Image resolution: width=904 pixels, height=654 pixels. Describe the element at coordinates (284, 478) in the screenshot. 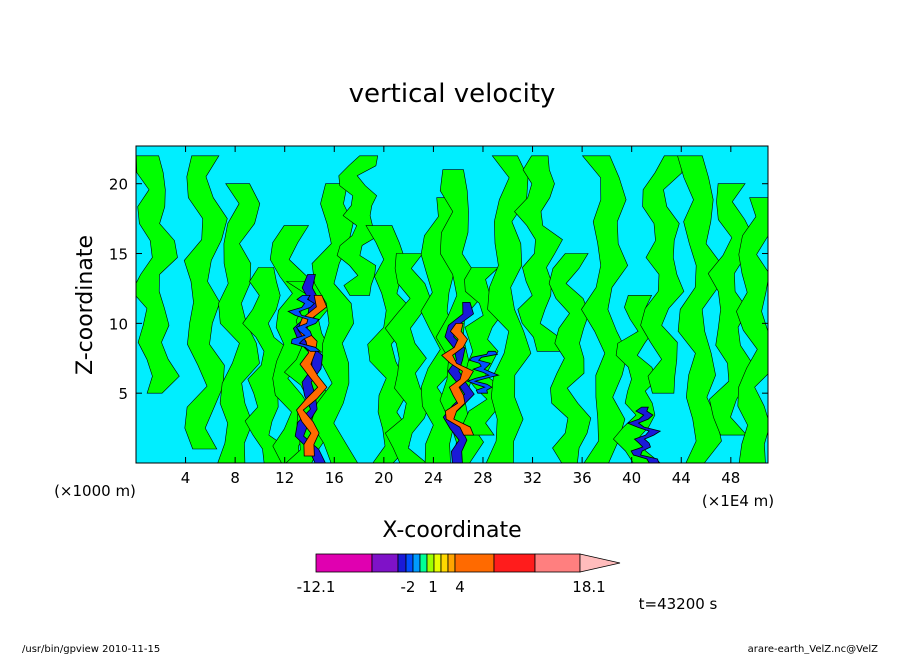

I see `x-tick-label: 12` at that location.